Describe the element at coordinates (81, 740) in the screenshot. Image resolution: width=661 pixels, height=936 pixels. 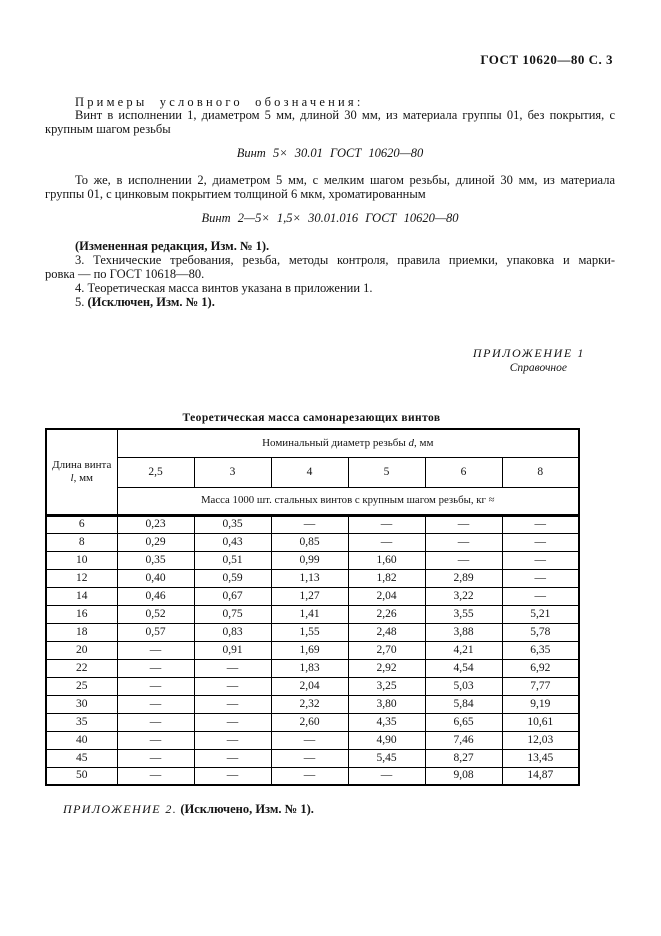
I see `length-cell: 40` at that location.